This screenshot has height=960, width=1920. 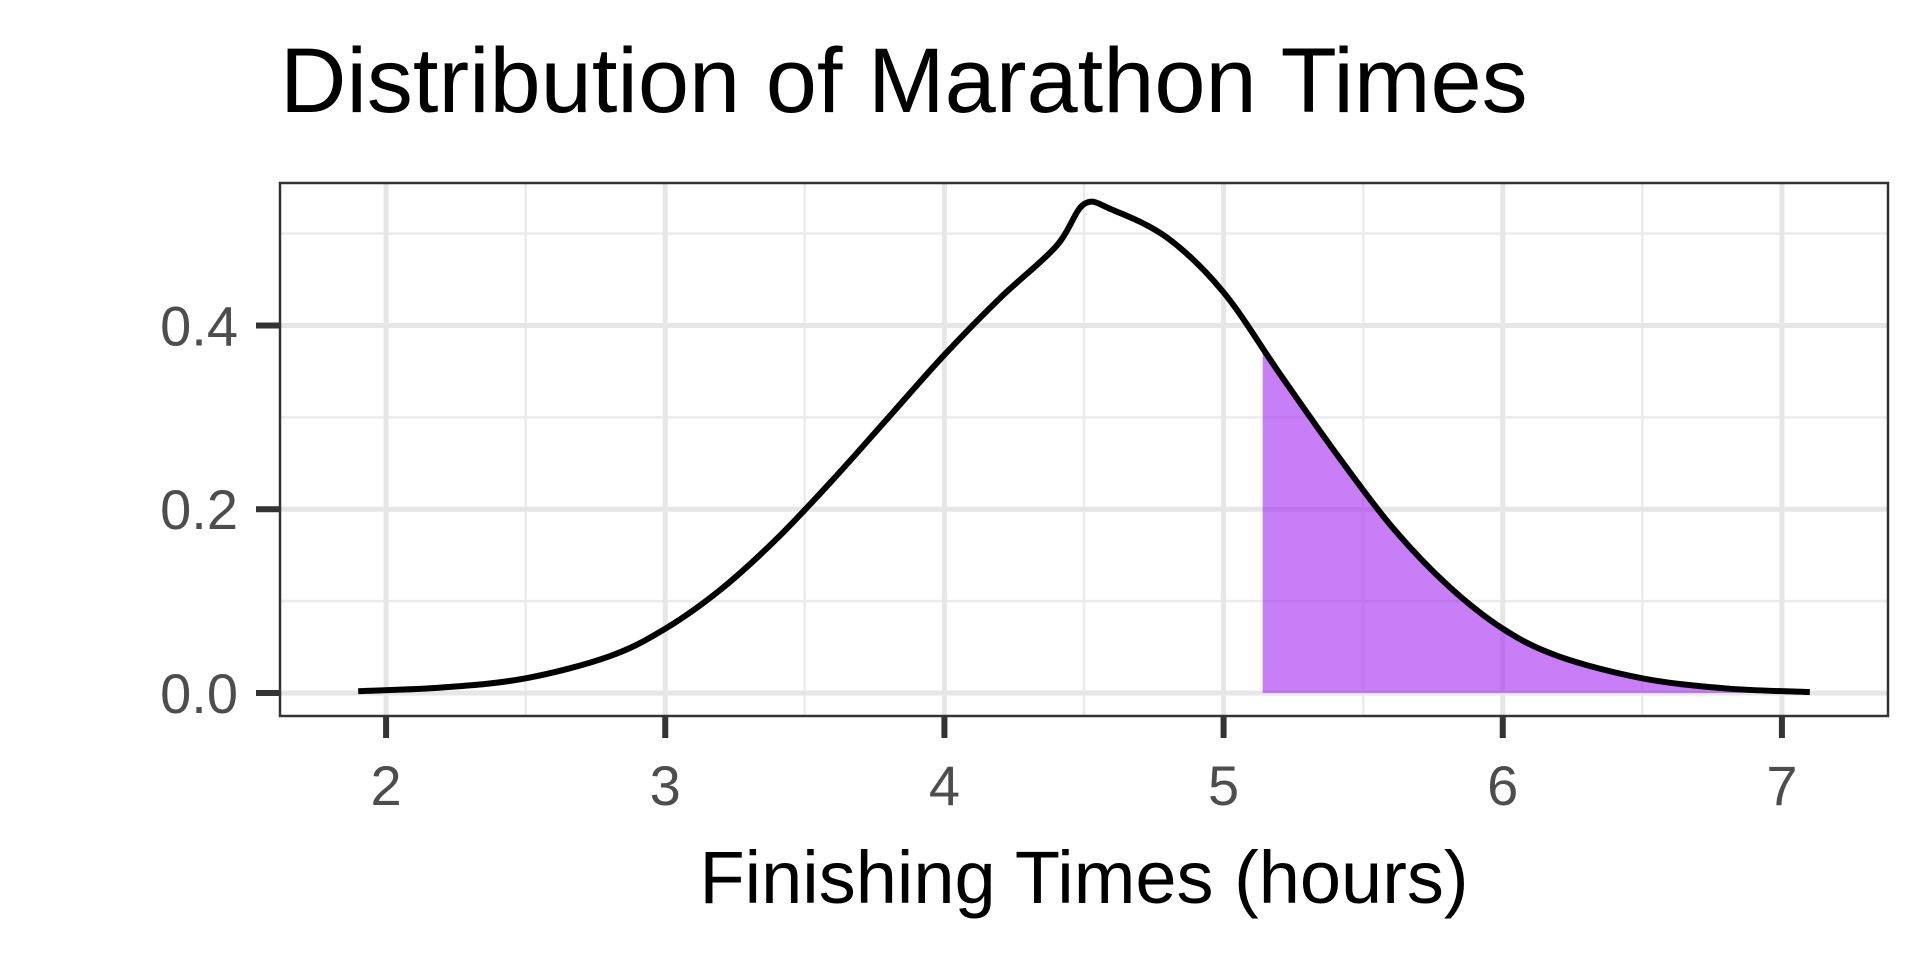 What do you see at coordinates (199, 509) in the screenshot?
I see `y-tick-label: 0.2` at bounding box center [199, 509].